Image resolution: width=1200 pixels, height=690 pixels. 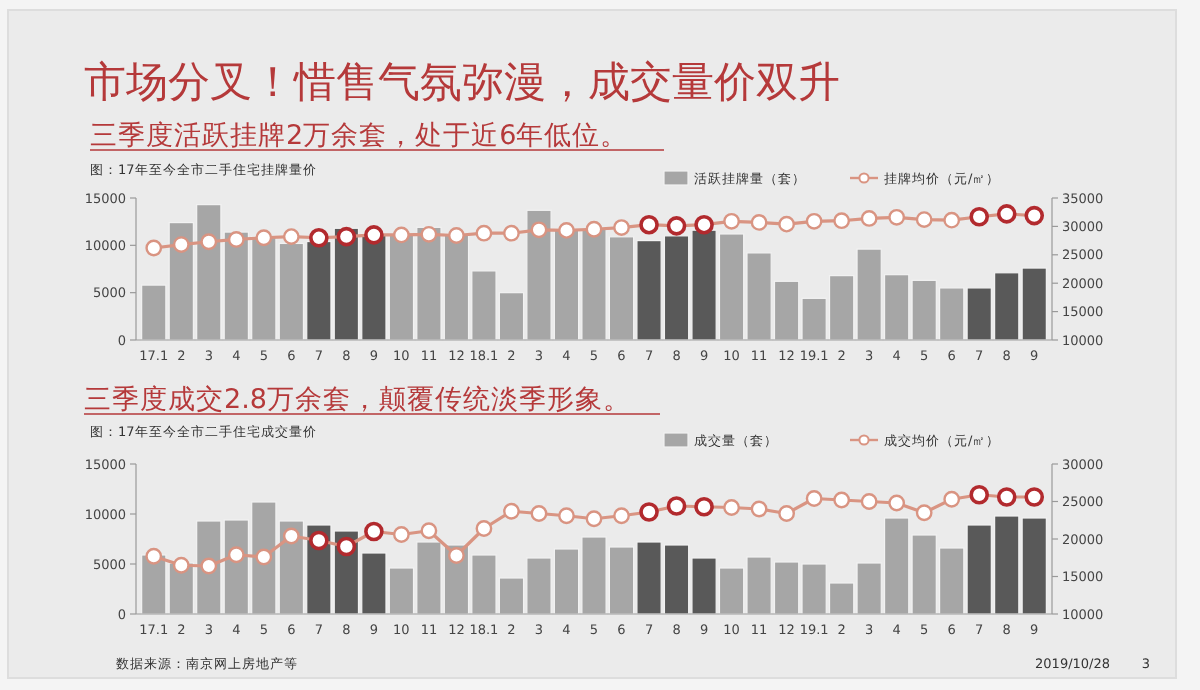 What do you see at coordinates (462, 82) in the screenshot?
I see `chart-title: 市场分叉！惜售气氛弥漫，成交量价双升` at bounding box center [462, 82].